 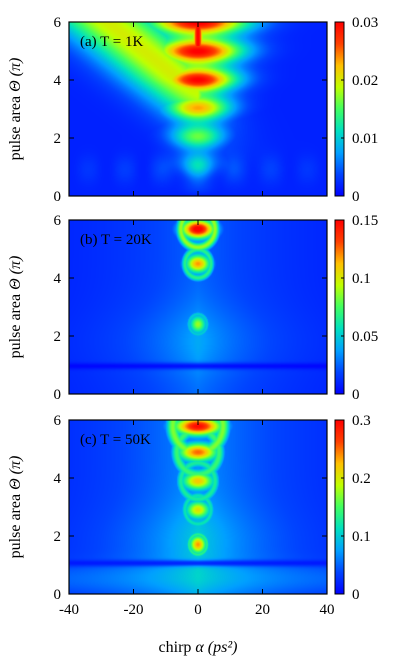 I want to click on colorbar-tick-label: 0.3, so click(x=361, y=421).